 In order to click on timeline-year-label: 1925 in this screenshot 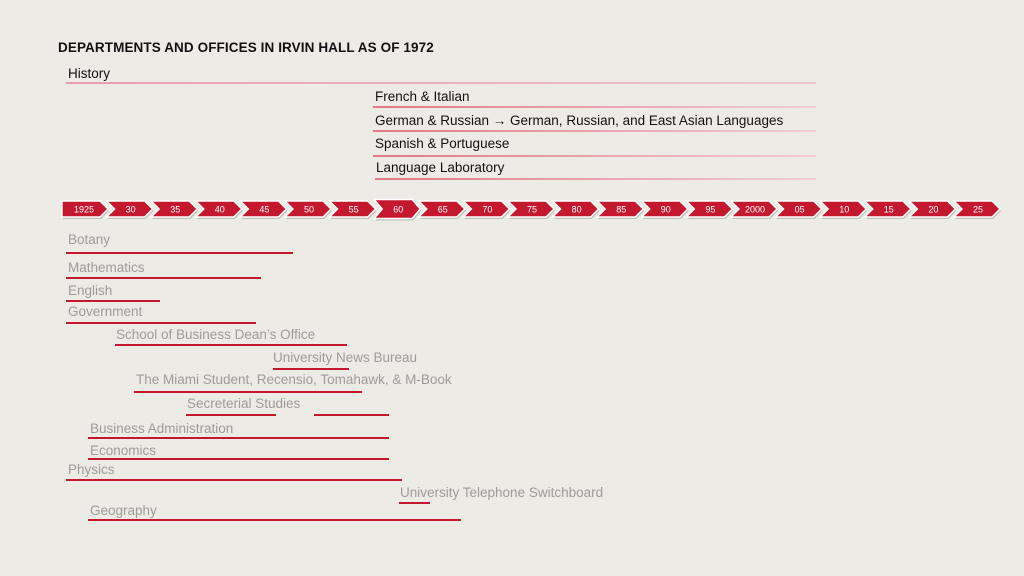, I will do `click(84, 210)`.